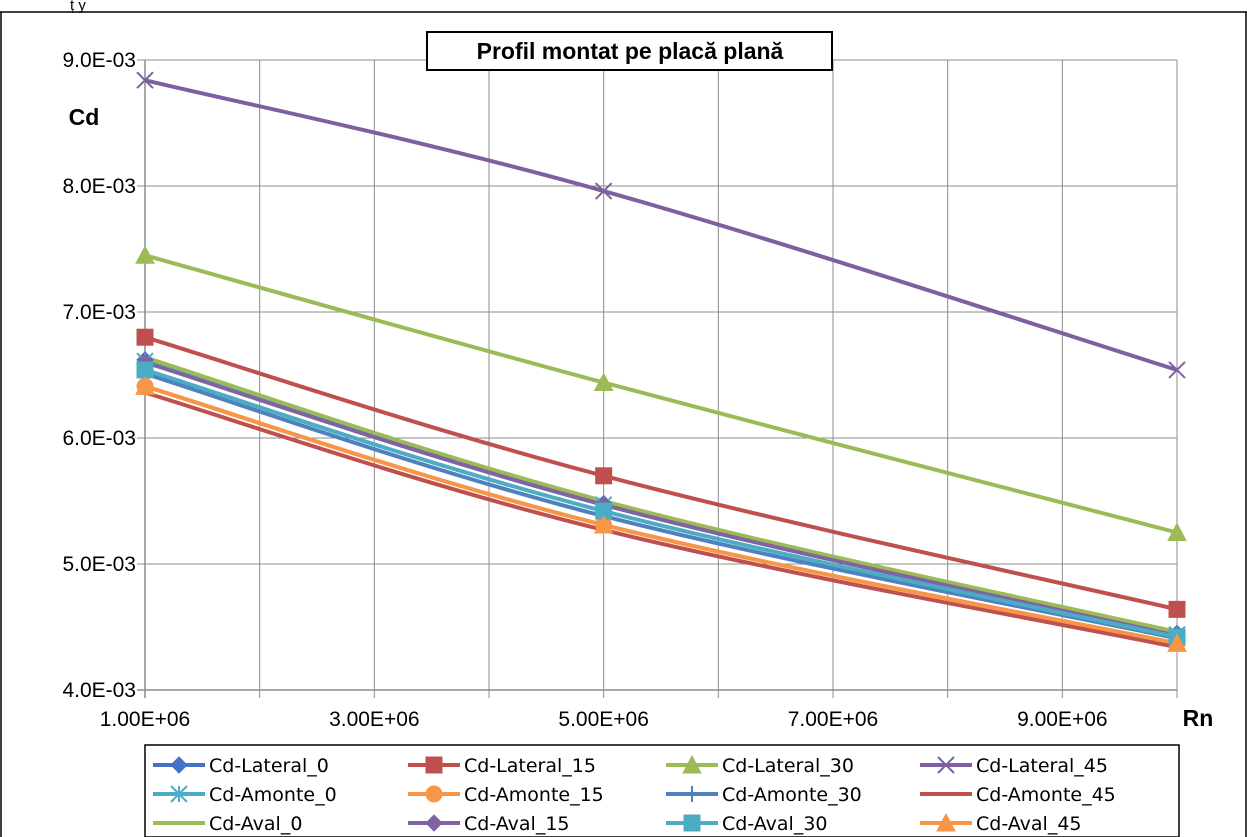 Image resolution: width=1247 pixels, height=837 pixels. I want to click on legend-item: Cd-Lateral_15, so click(502, 766).